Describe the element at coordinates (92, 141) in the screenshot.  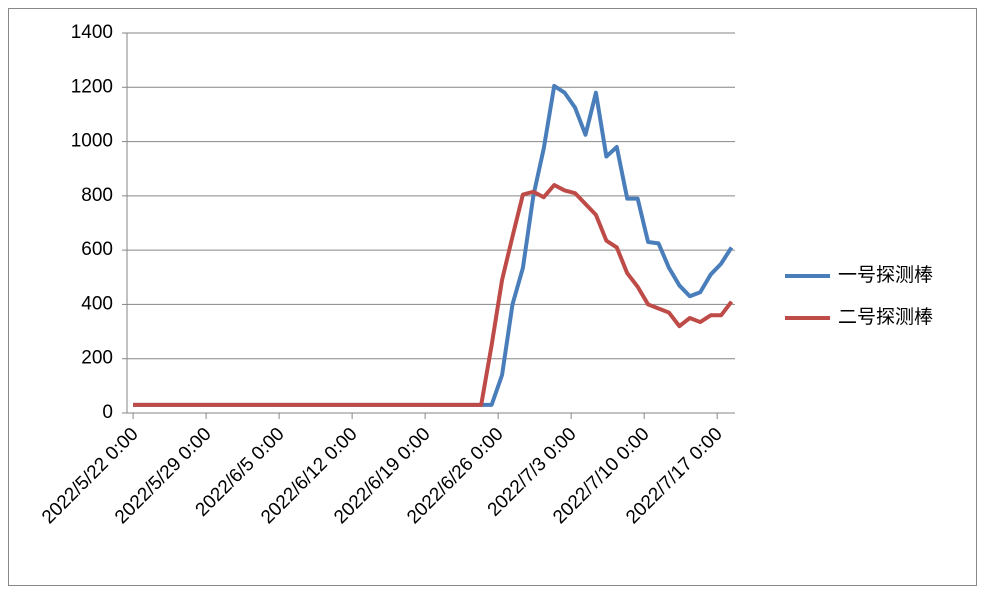
I see `y-tick-label: 1000` at that location.